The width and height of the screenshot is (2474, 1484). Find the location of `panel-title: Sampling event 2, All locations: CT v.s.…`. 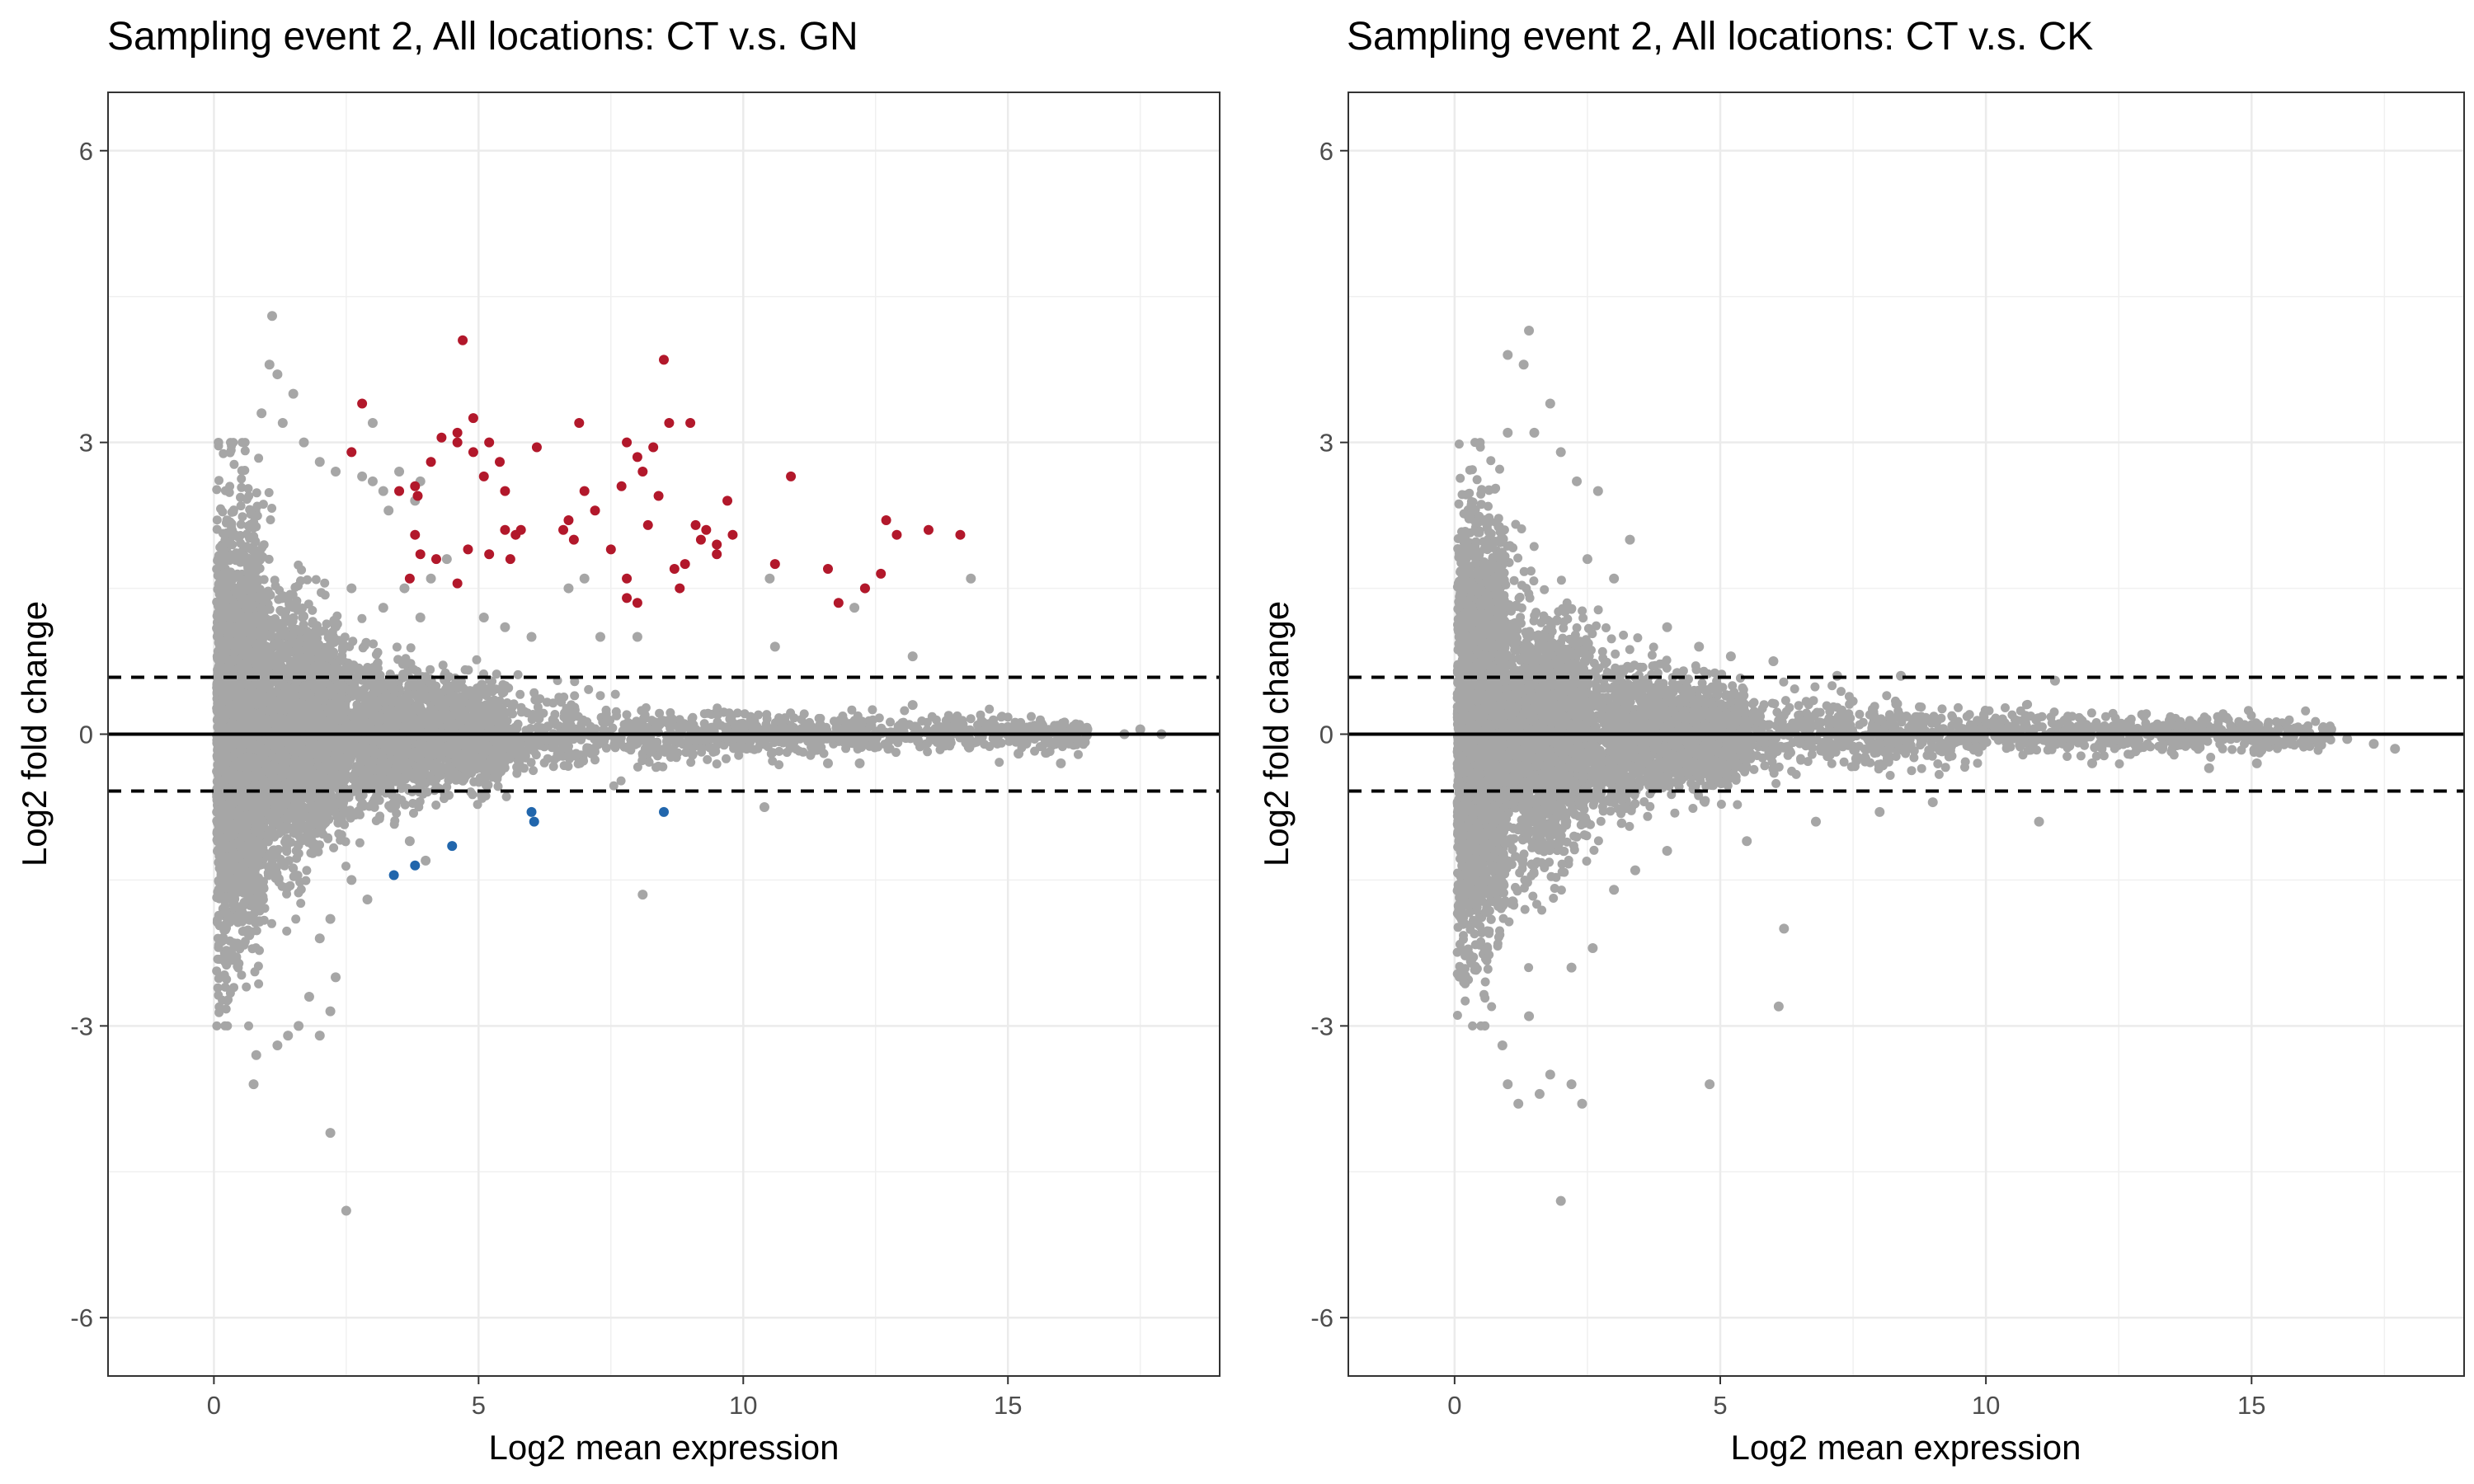

panel-title: Sampling event 2, All locations: CT v.s.… is located at coordinates (482, 37).